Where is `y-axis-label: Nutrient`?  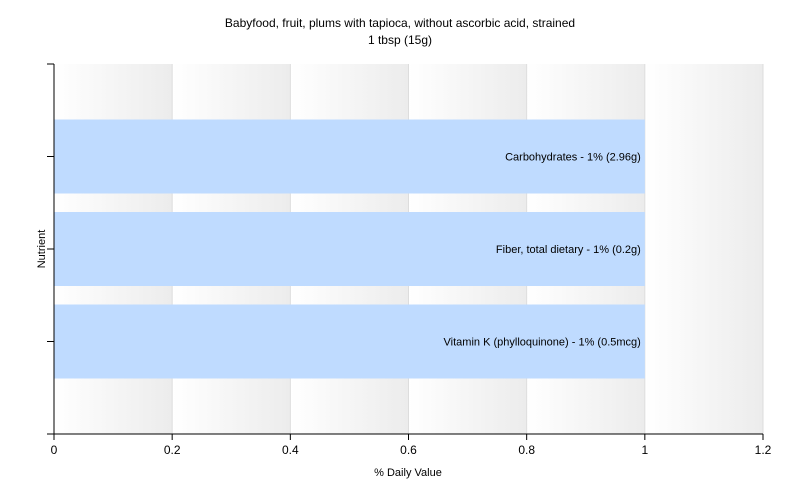
y-axis-label: Nutrient is located at coordinates (42, 249).